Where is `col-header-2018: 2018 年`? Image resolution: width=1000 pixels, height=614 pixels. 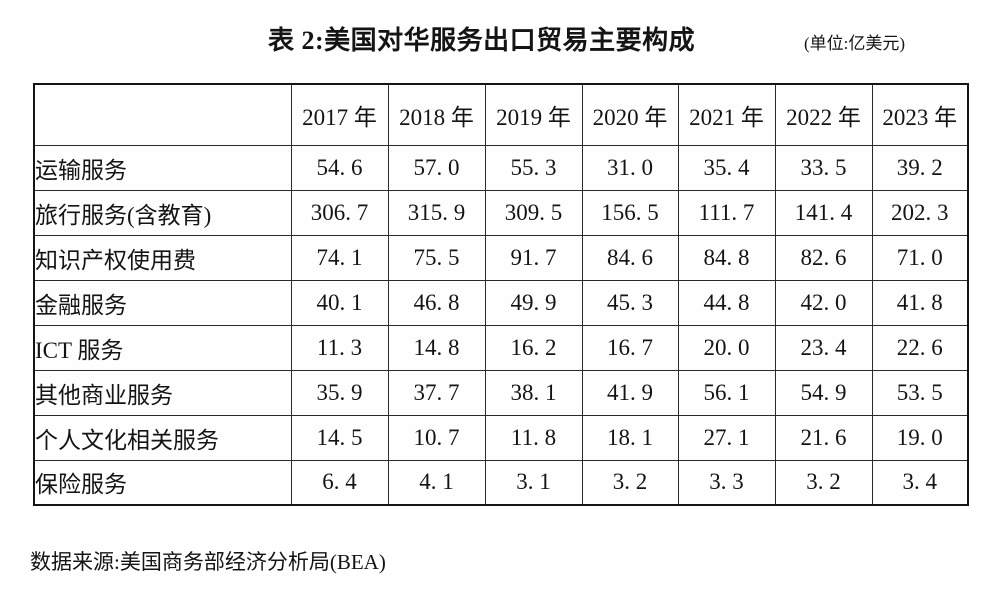 col-header-2018: 2018 年 is located at coordinates (436, 114).